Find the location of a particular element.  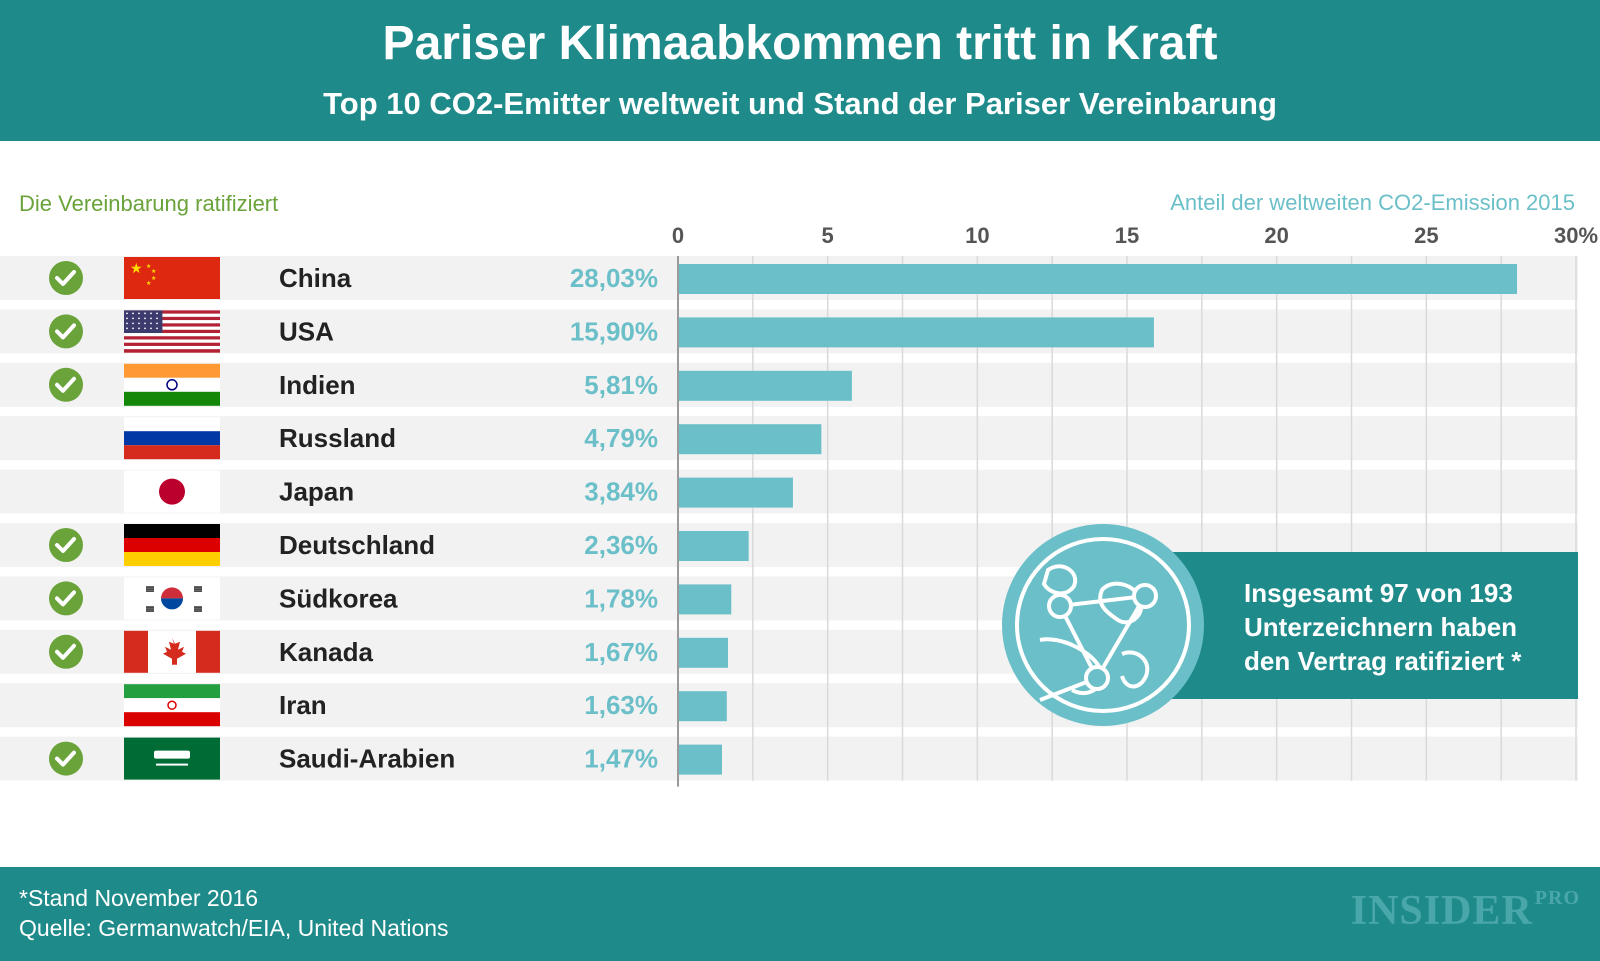

value-label: 3,84% is located at coordinates (621, 492).